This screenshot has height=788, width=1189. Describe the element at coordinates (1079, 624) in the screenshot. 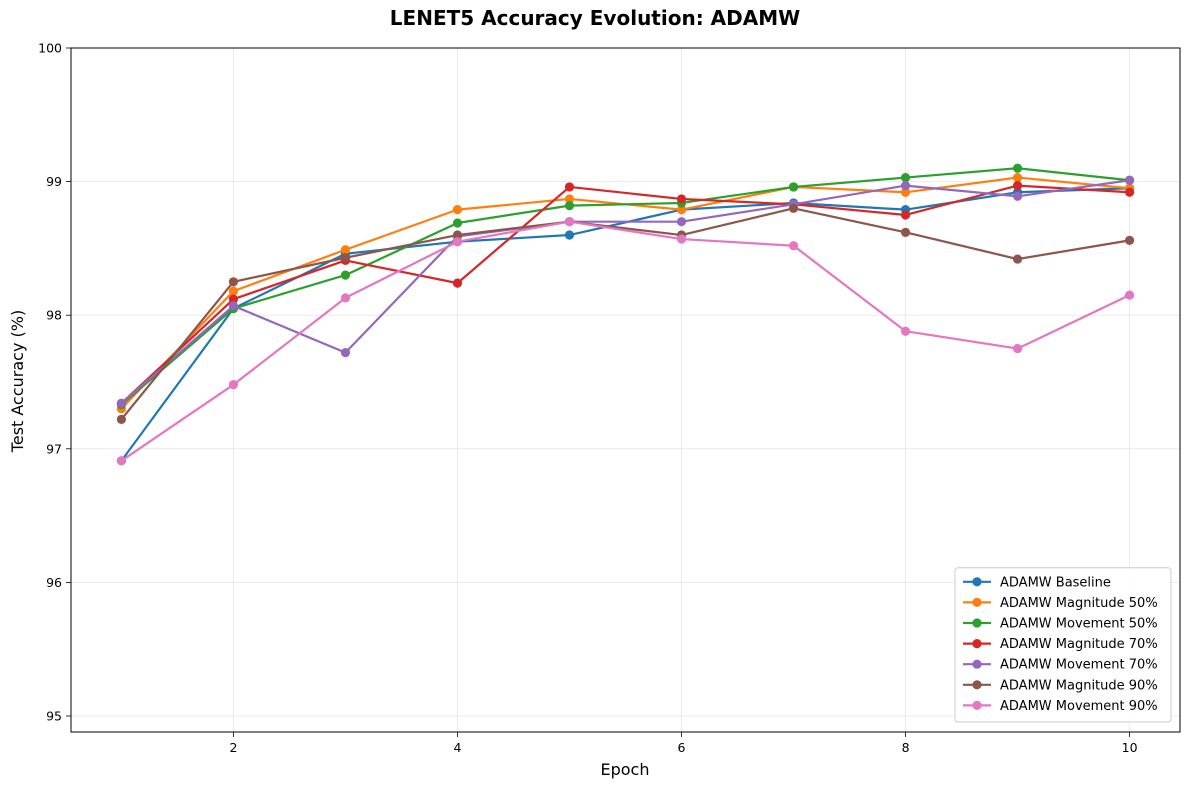

I see `legend-label: ADAMW Movement 50%` at that location.